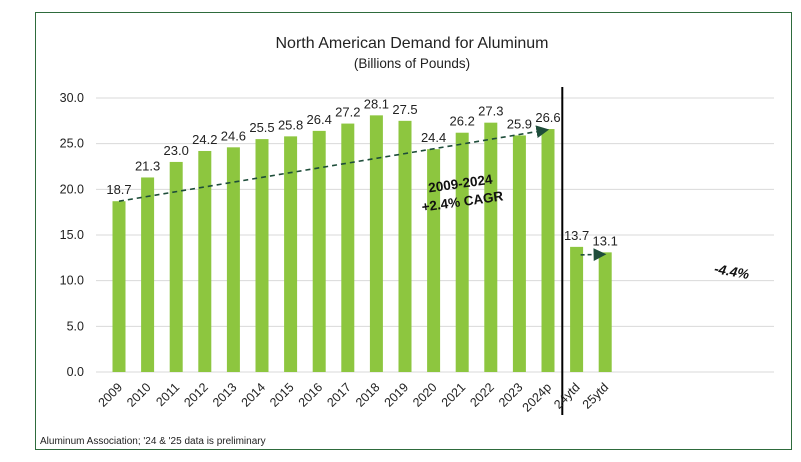 The width and height of the screenshot is (801, 462). What do you see at coordinates (204, 139) in the screenshot?
I see `data-label: 24.2` at bounding box center [204, 139].